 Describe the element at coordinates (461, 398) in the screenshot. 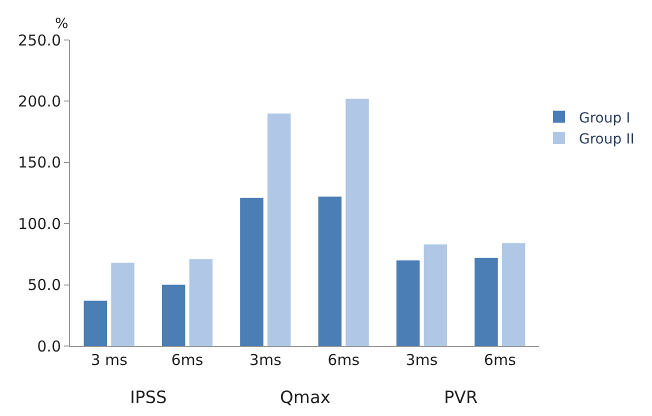

I see `text: PVR` at that location.